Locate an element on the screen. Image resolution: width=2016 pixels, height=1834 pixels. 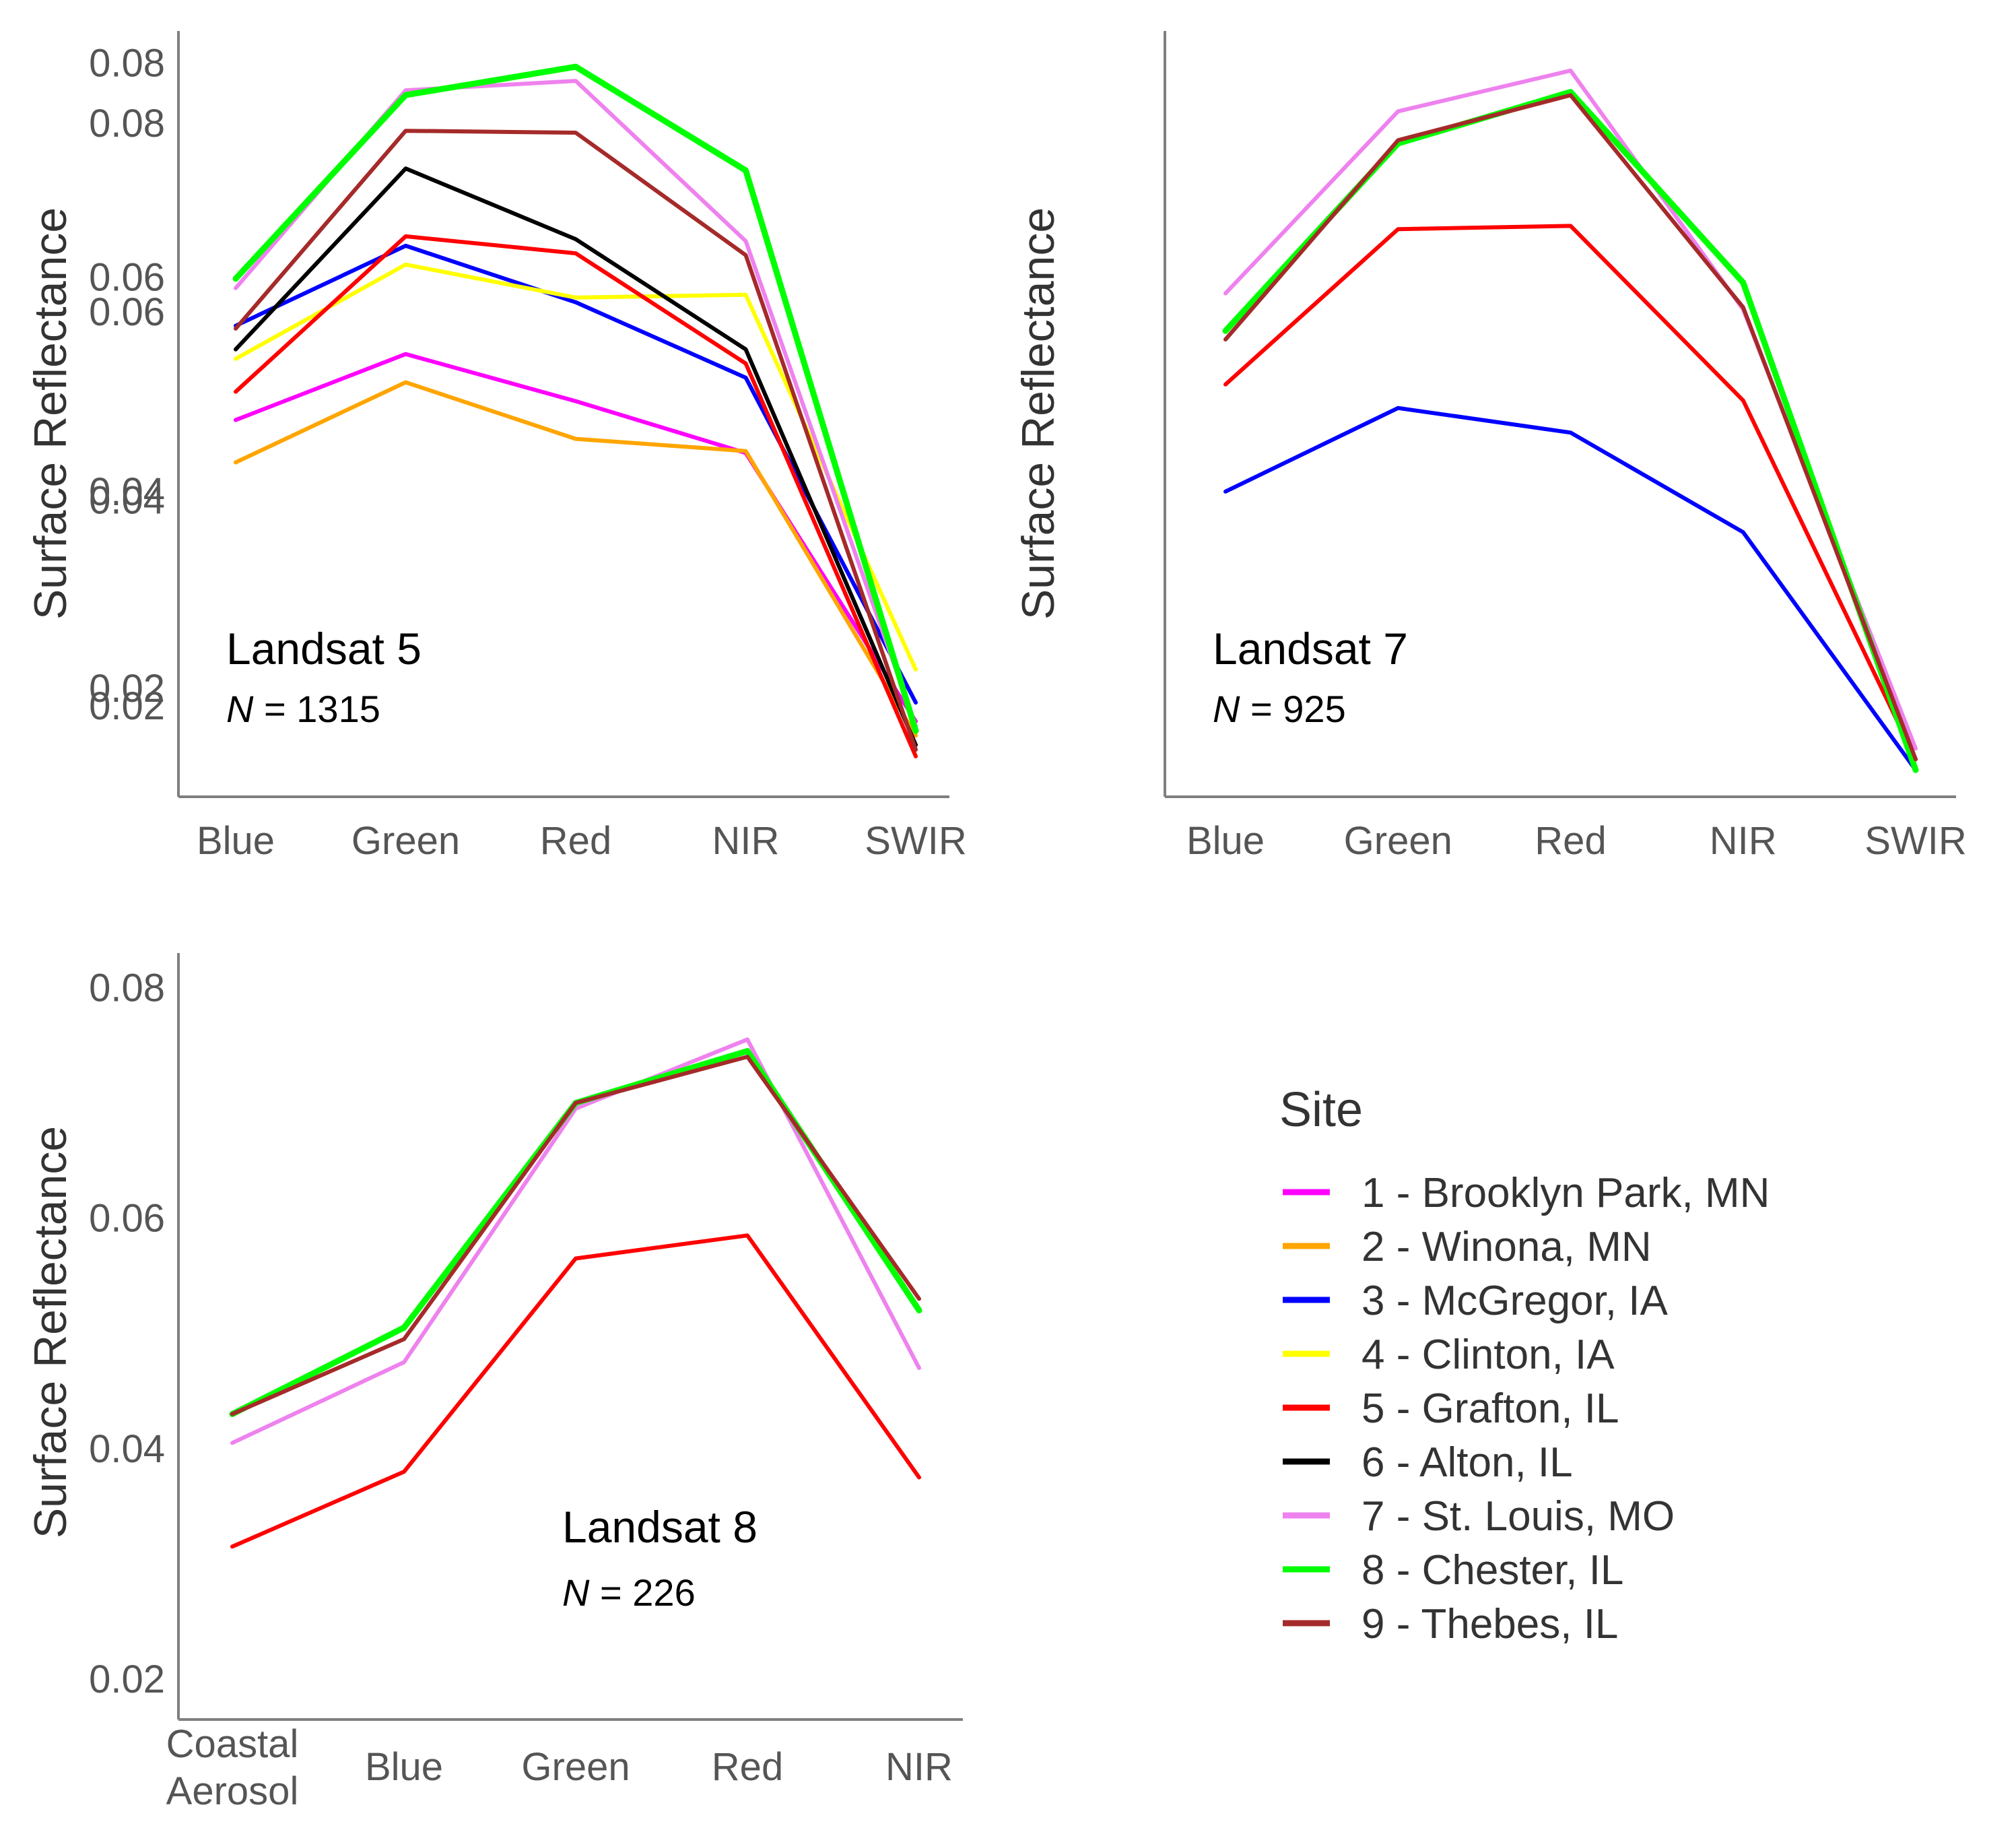
series-line-2-winona-mn is located at coordinates (576, 559).